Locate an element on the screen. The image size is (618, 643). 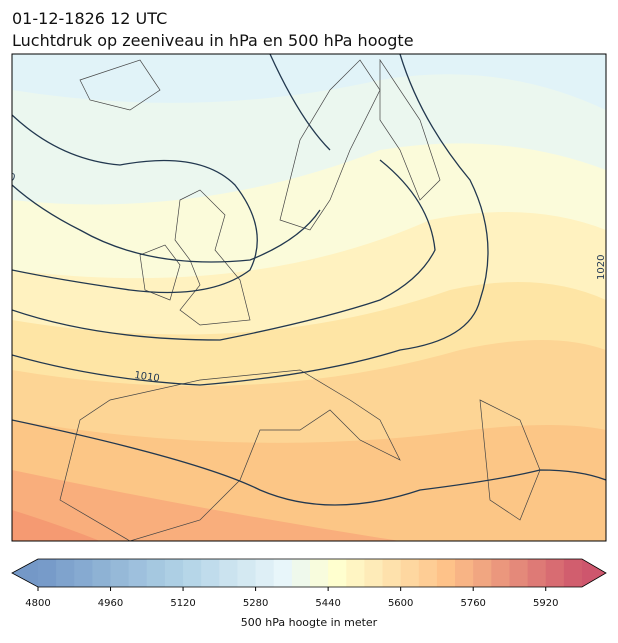
colorbar-tick-label: 4800 is located at coordinates (37, 603).